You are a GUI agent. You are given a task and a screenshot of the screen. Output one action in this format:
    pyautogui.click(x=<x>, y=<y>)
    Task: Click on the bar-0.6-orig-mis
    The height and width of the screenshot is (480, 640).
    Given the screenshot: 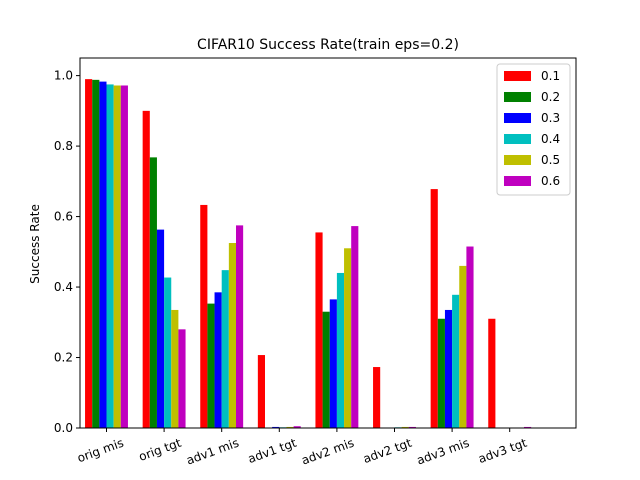 What is the action you would take?
    pyautogui.click(x=124, y=256)
    